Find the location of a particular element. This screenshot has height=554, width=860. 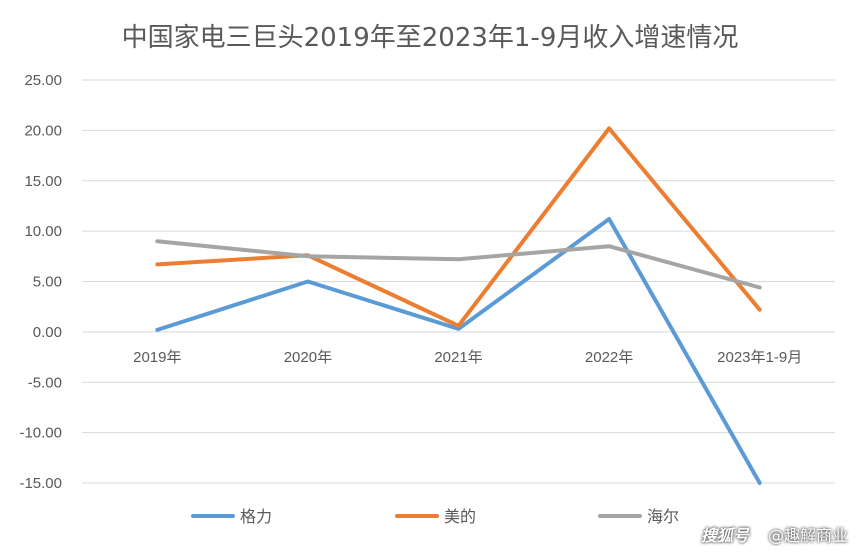

x-tick-label: 2022年 is located at coordinates (609, 357).